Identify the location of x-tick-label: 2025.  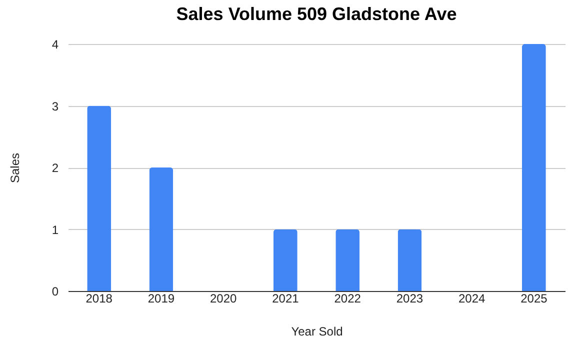
(534, 299).